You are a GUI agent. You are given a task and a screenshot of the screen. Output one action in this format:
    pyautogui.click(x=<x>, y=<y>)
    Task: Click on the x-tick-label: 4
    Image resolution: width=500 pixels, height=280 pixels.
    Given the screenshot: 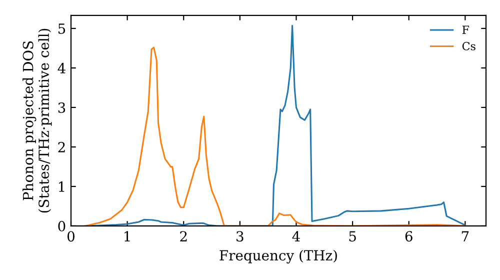 What is the action you would take?
    pyautogui.click(x=296, y=236)
    